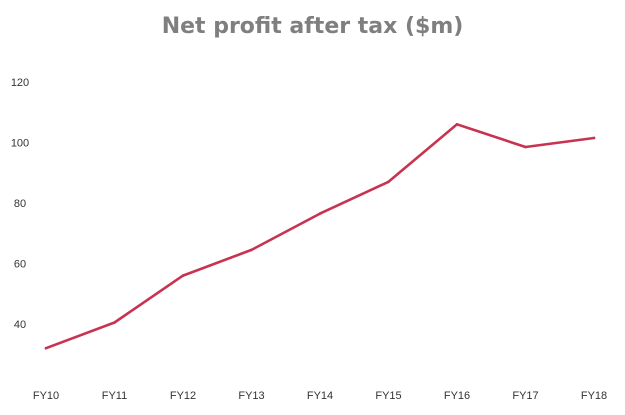  What do you see at coordinates (20, 325) in the screenshot?
I see `y-tick-label: 40` at bounding box center [20, 325].